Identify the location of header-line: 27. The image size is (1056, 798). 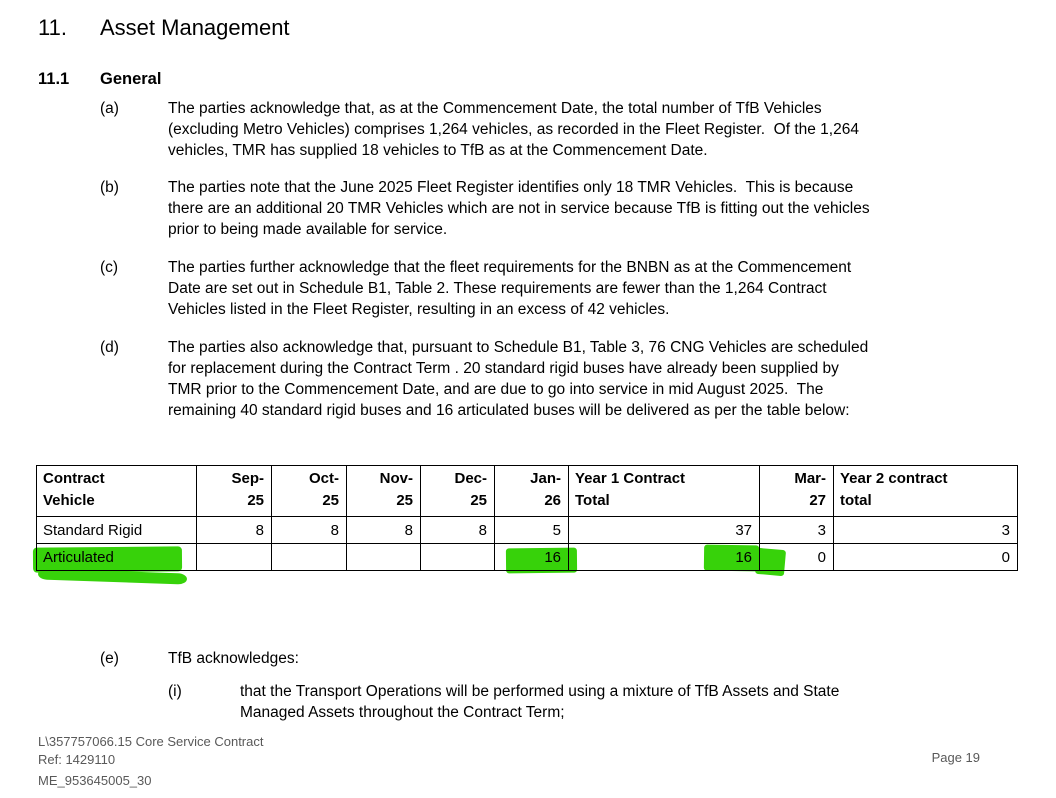
(817, 500).